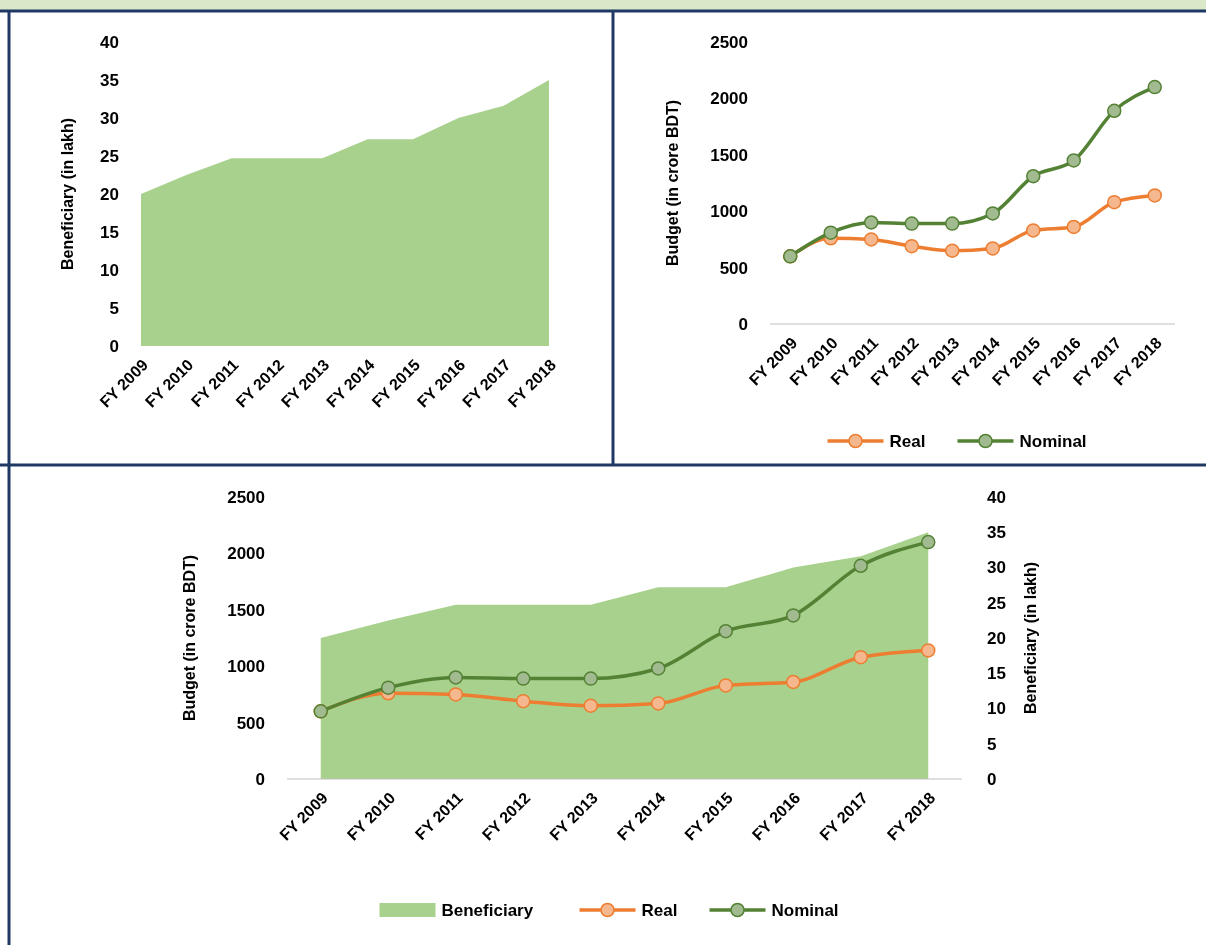 This screenshot has width=1206, height=945. I want to click on legend-label: Beneficiary, so click(487, 910).